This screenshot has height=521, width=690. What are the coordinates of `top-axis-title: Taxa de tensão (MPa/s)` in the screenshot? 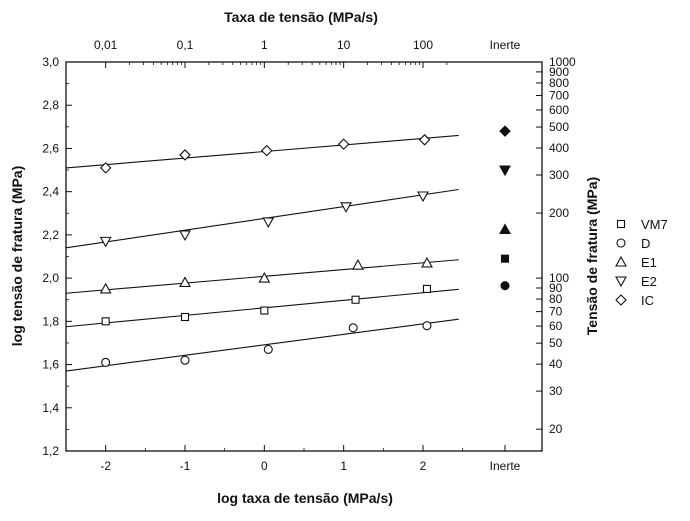 It's located at (301, 17).